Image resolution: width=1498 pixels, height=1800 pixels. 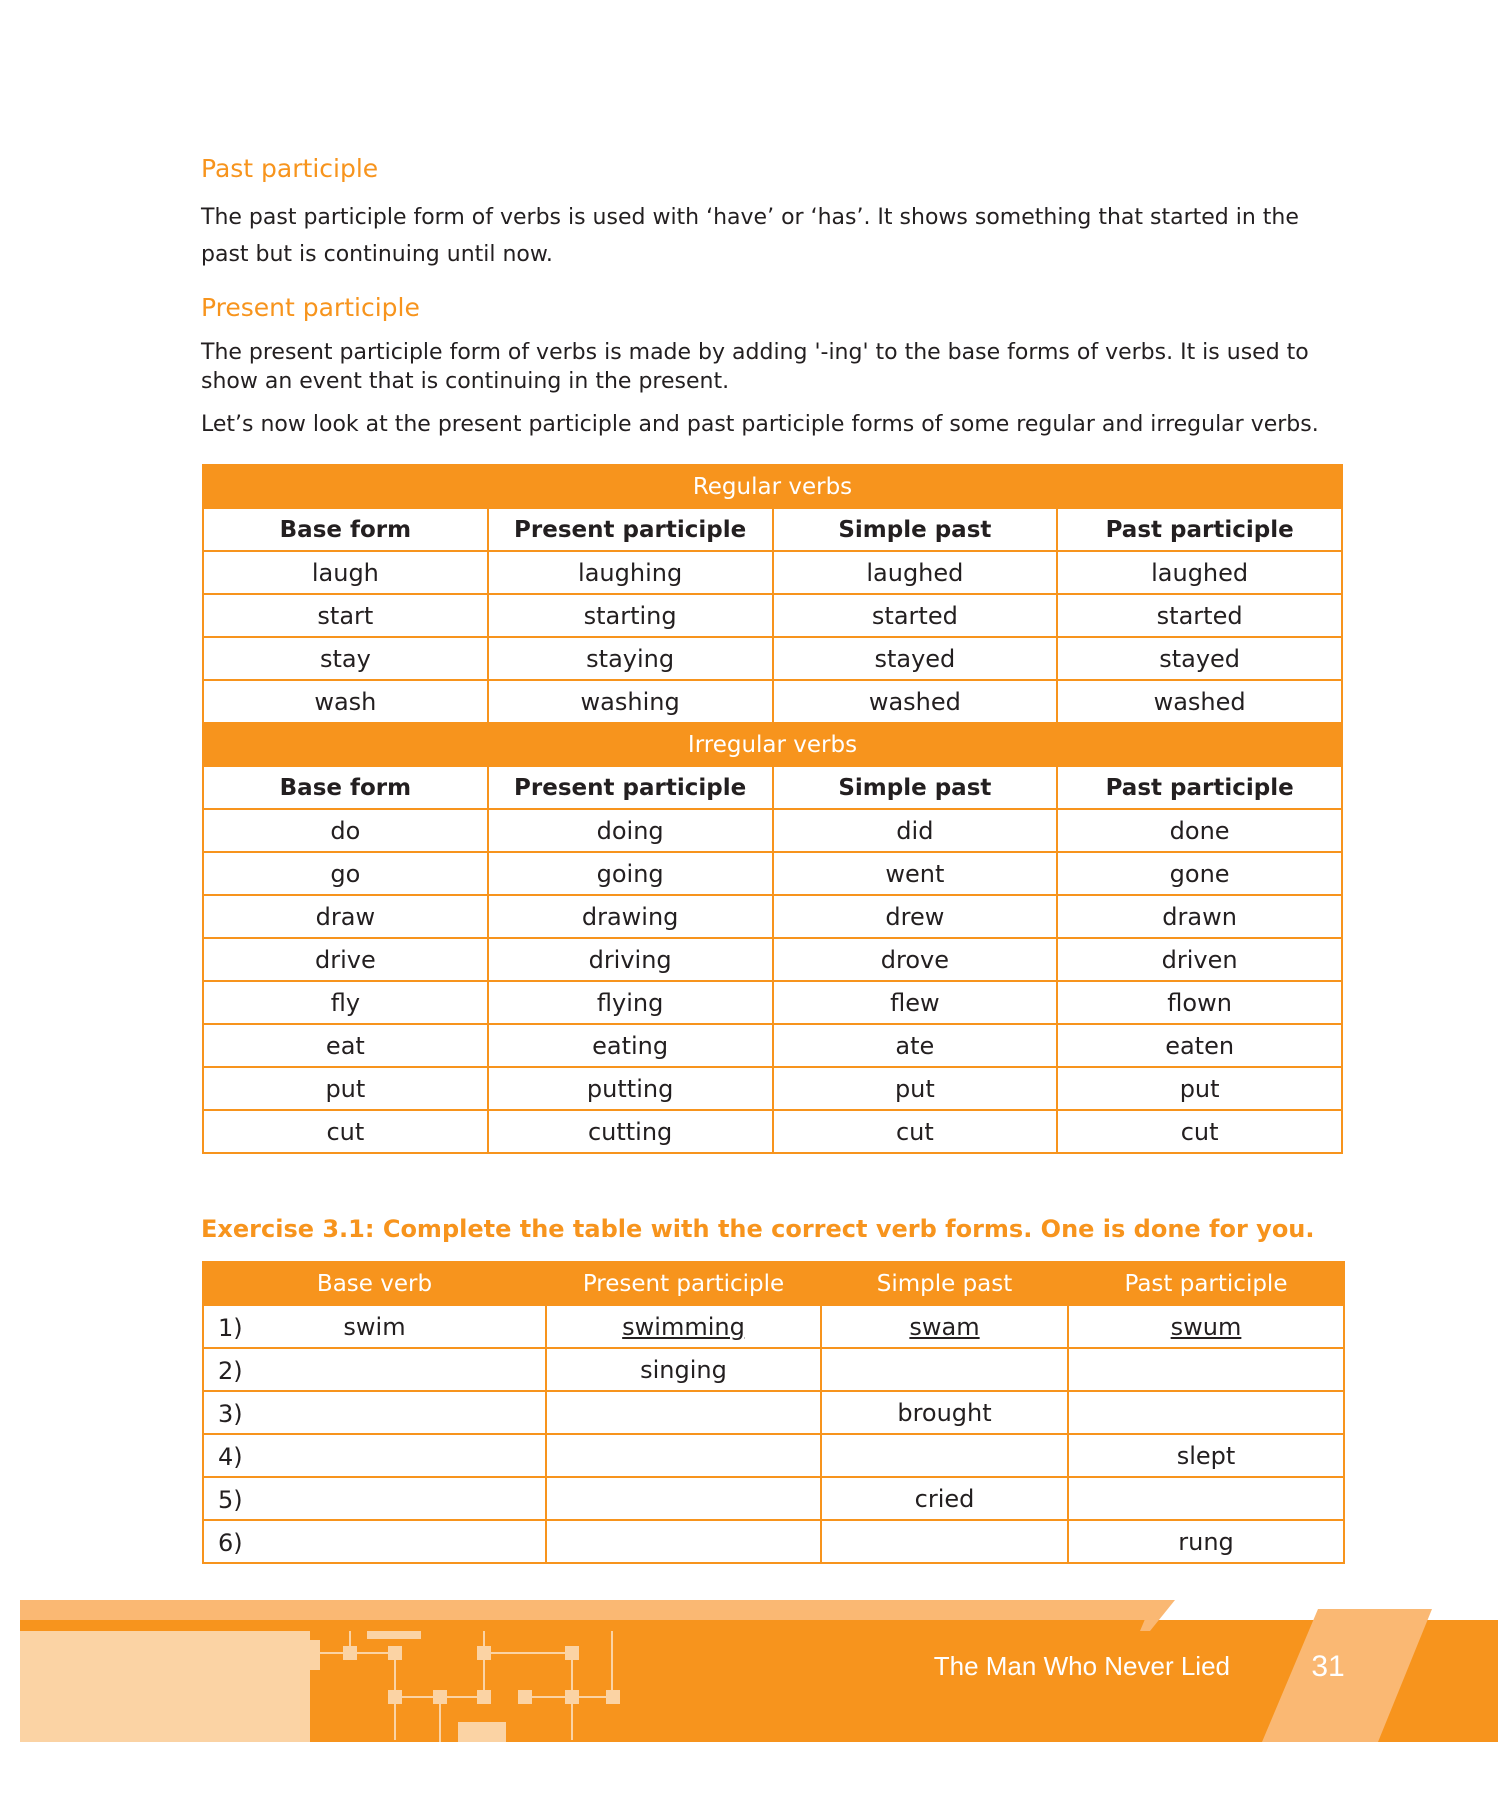 I want to click on table-row: start starting started started, so click(x=772, y=615).